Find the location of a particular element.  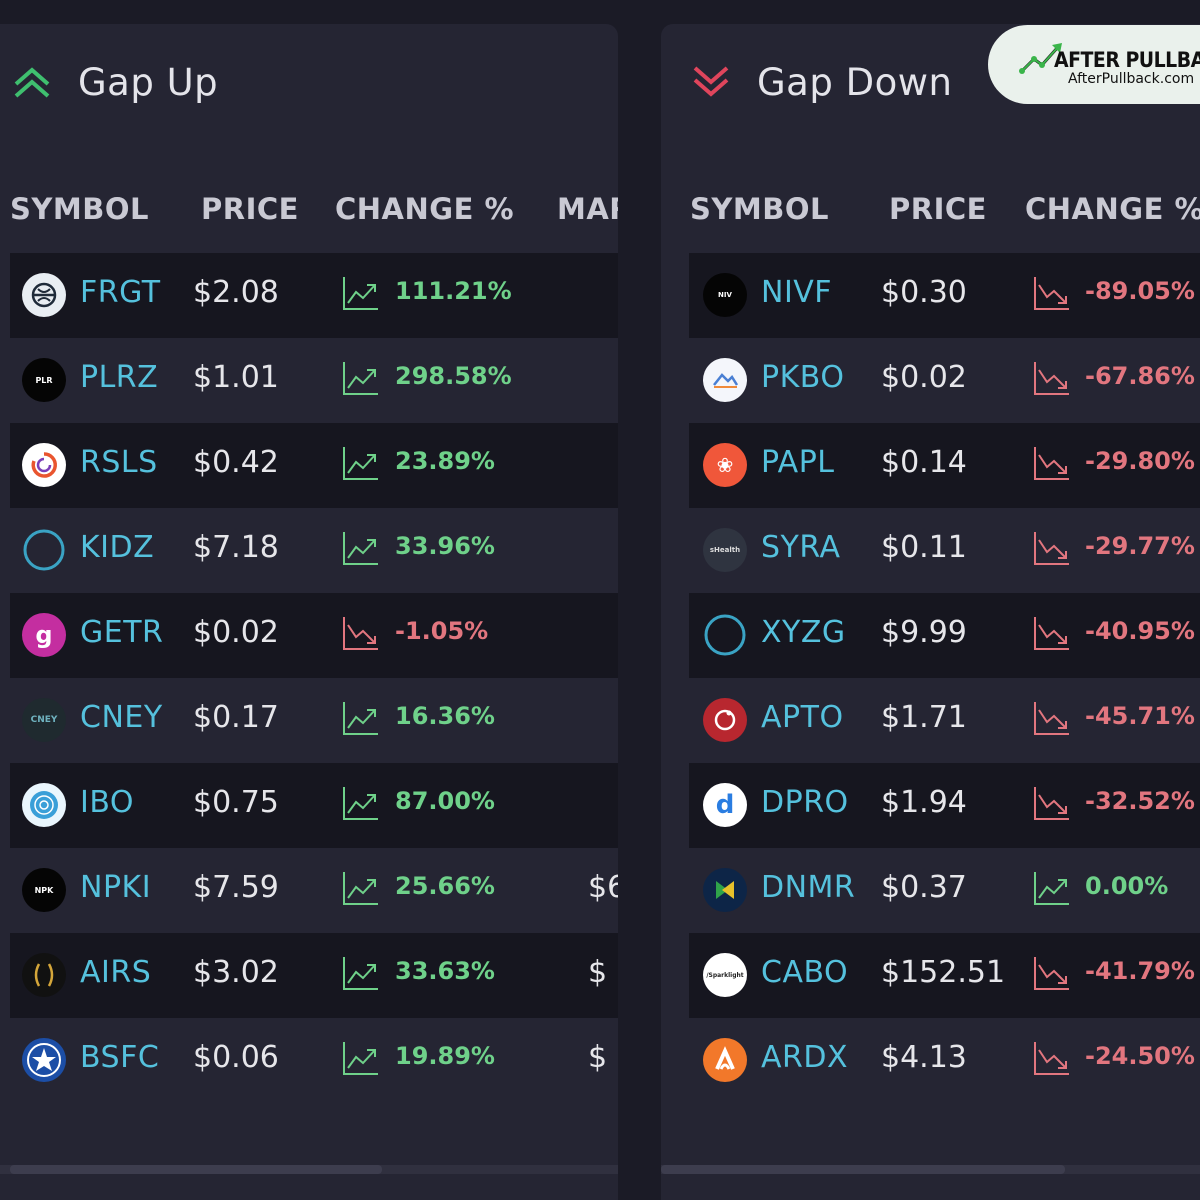

ticker-symbol: DPRO is located at coordinates (805, 802).